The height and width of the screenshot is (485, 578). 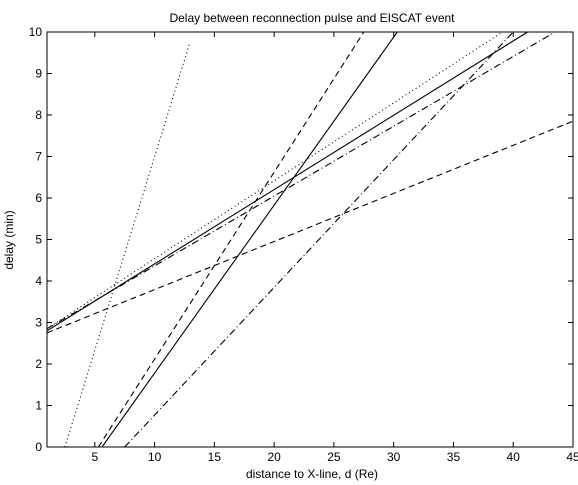 I want to click on y-tick-label: 7, so click(x=38, y=157).